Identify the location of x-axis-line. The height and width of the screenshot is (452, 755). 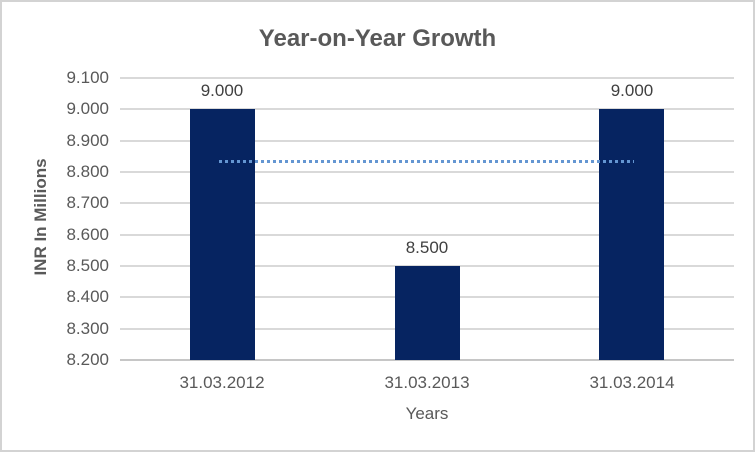
(427, 360).